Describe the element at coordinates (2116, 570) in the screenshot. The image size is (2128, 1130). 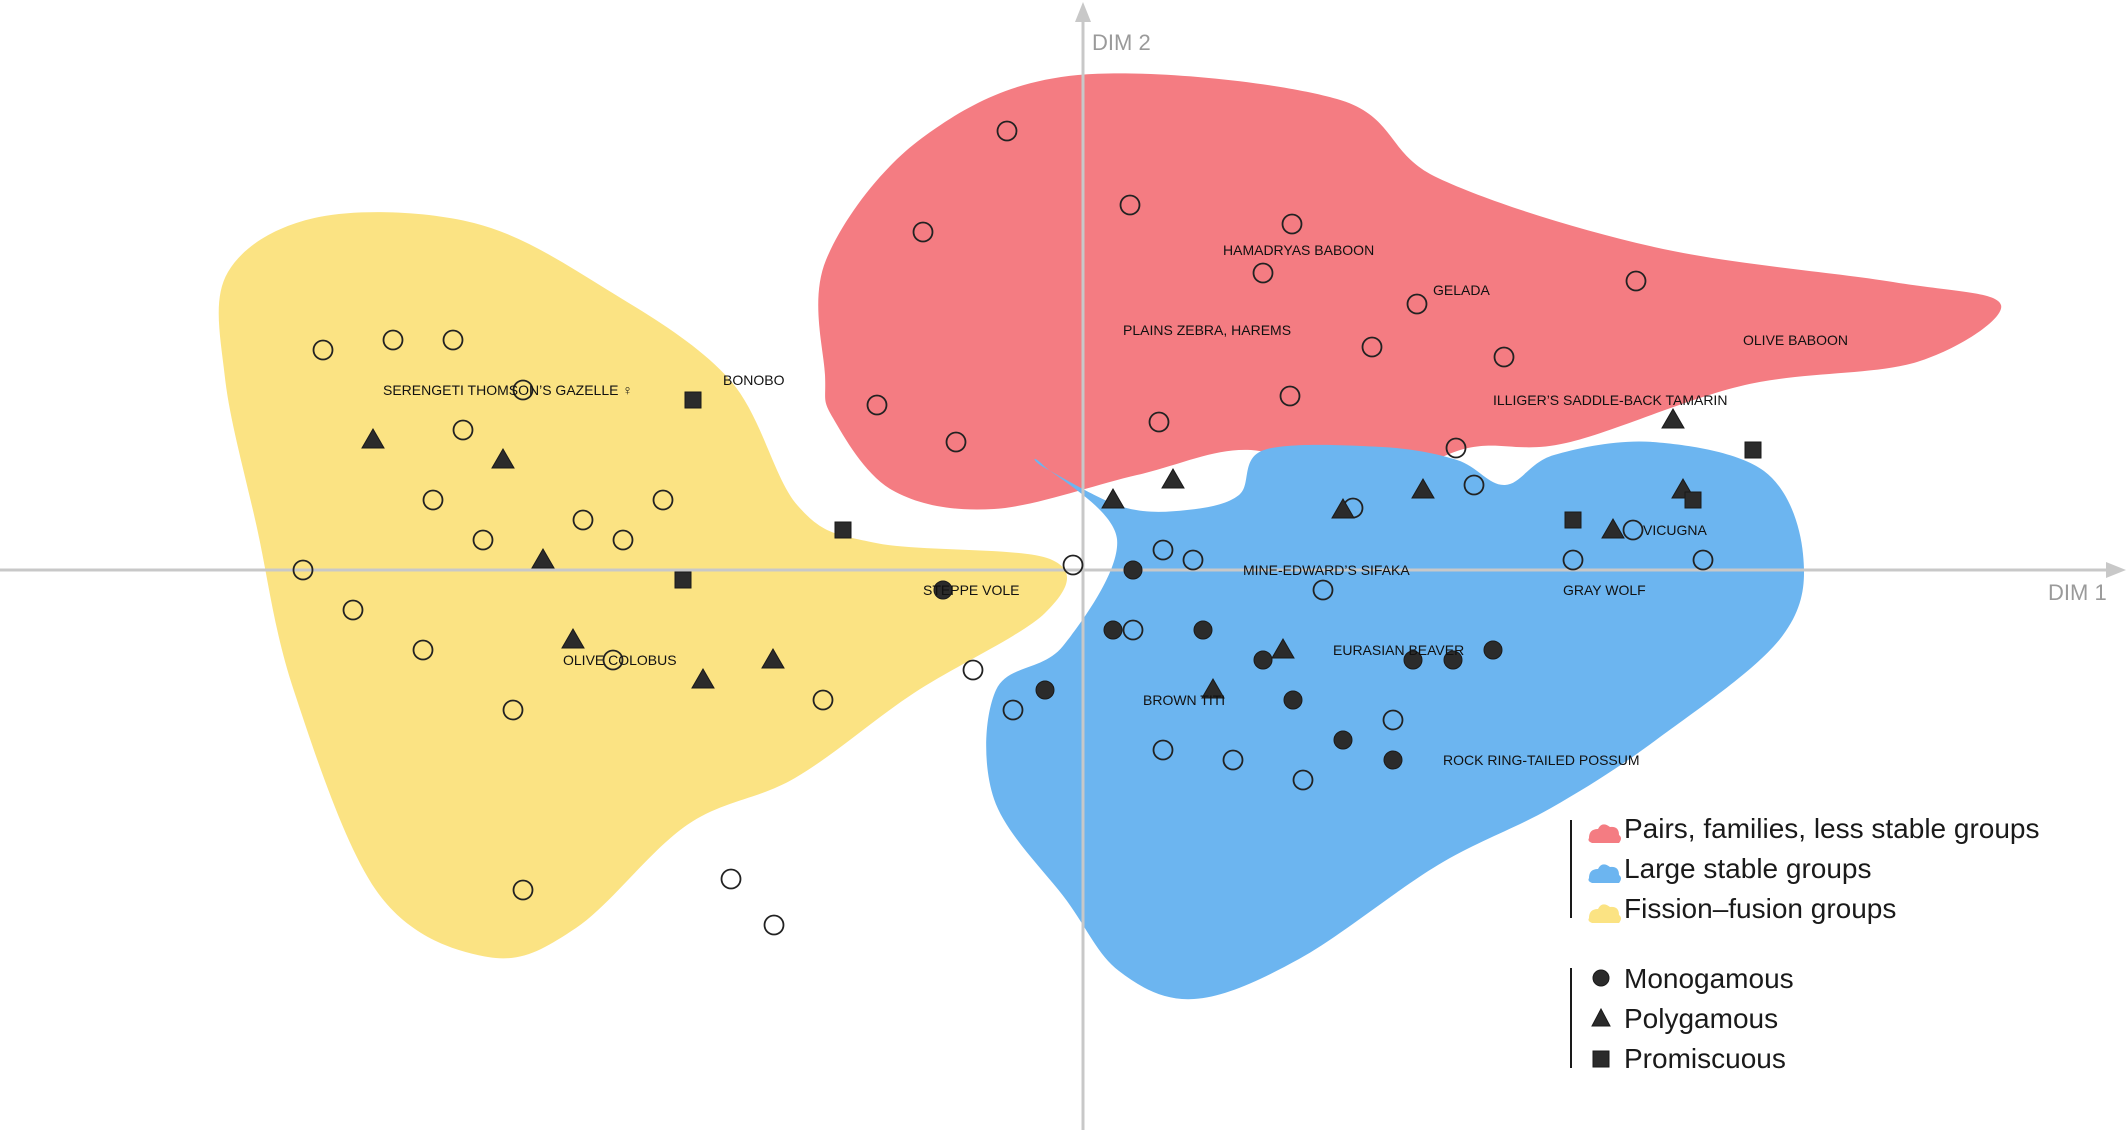
I see `x-axis-arrowhead` at that location.